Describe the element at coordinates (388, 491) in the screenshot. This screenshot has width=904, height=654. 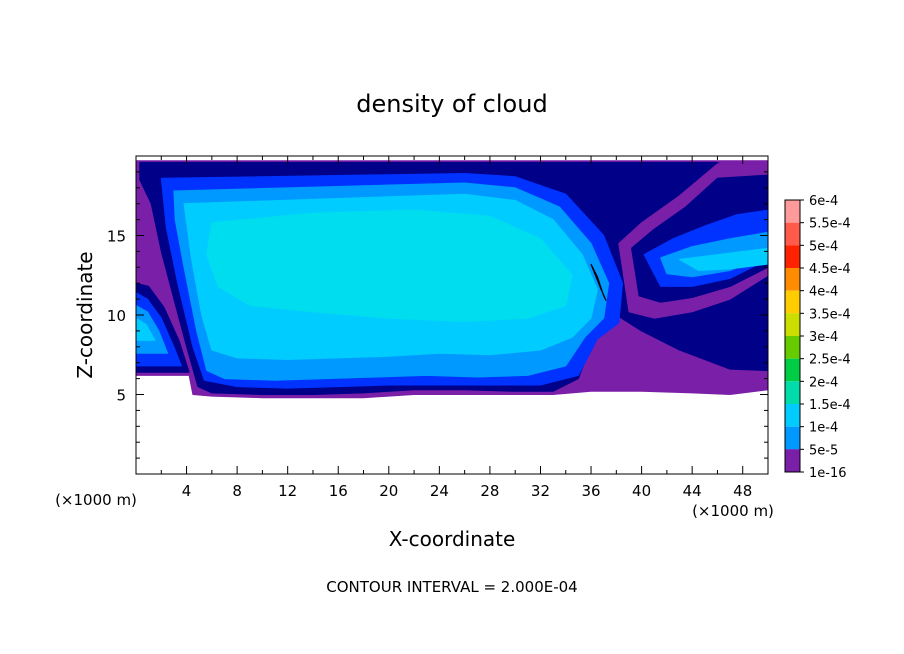
I see `x-tick-label: 20` at that location.